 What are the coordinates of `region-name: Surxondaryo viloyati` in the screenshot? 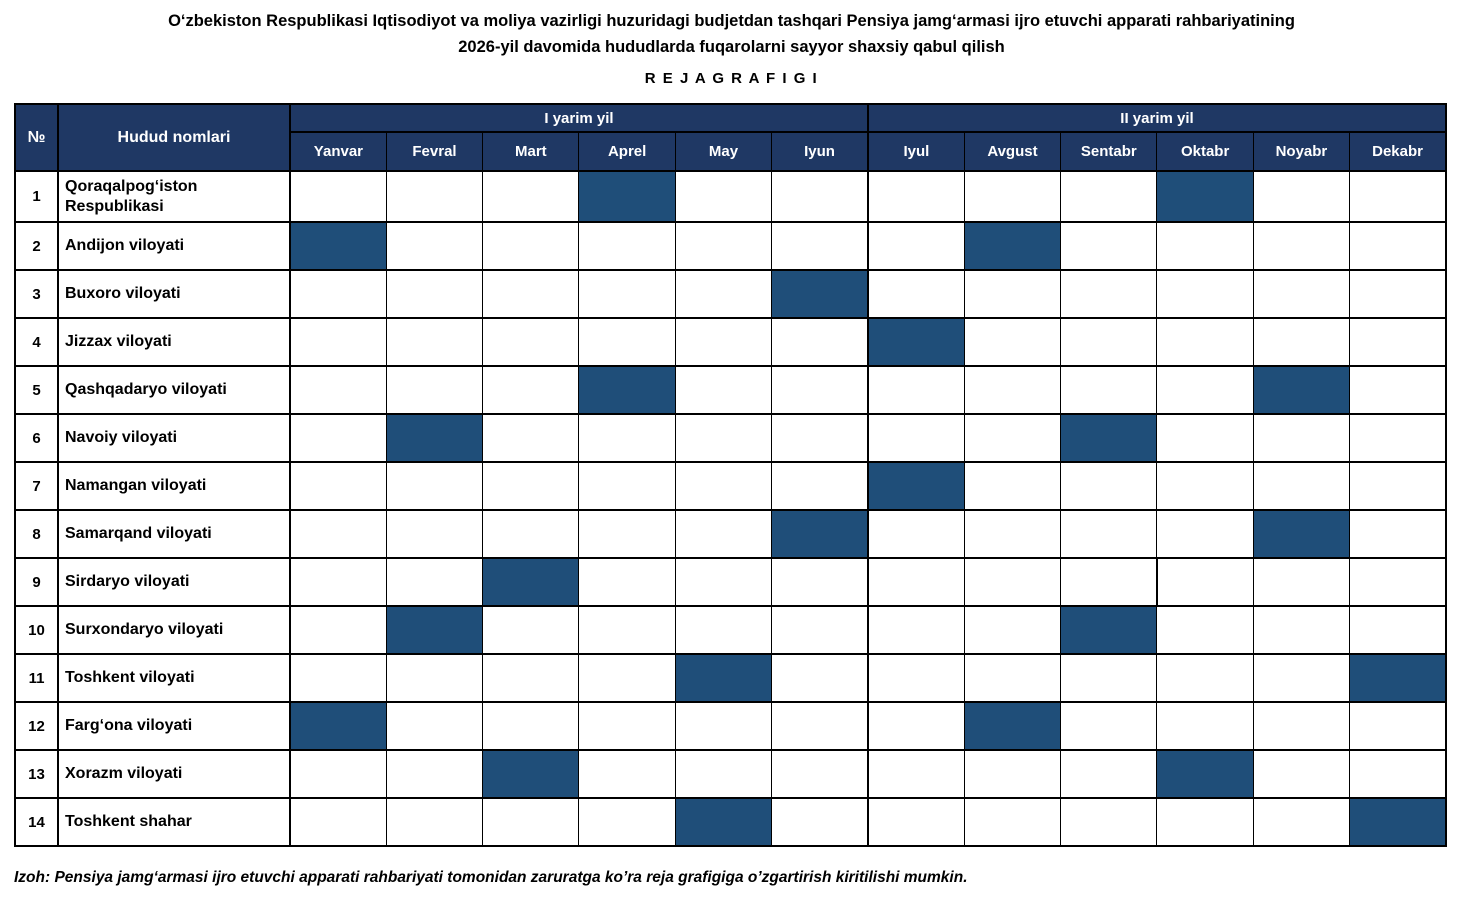 It's located at (174, 630).